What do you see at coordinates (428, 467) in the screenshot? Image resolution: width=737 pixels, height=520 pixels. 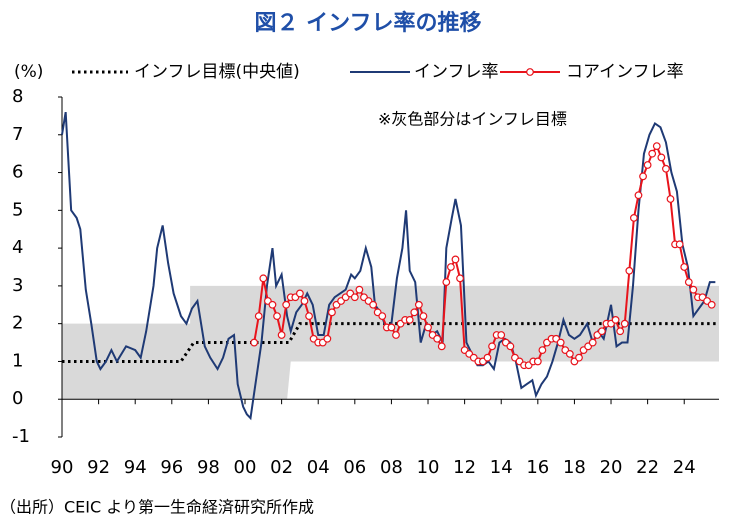 I see `x-tick-label: 10` at bounding box center [428, 467].